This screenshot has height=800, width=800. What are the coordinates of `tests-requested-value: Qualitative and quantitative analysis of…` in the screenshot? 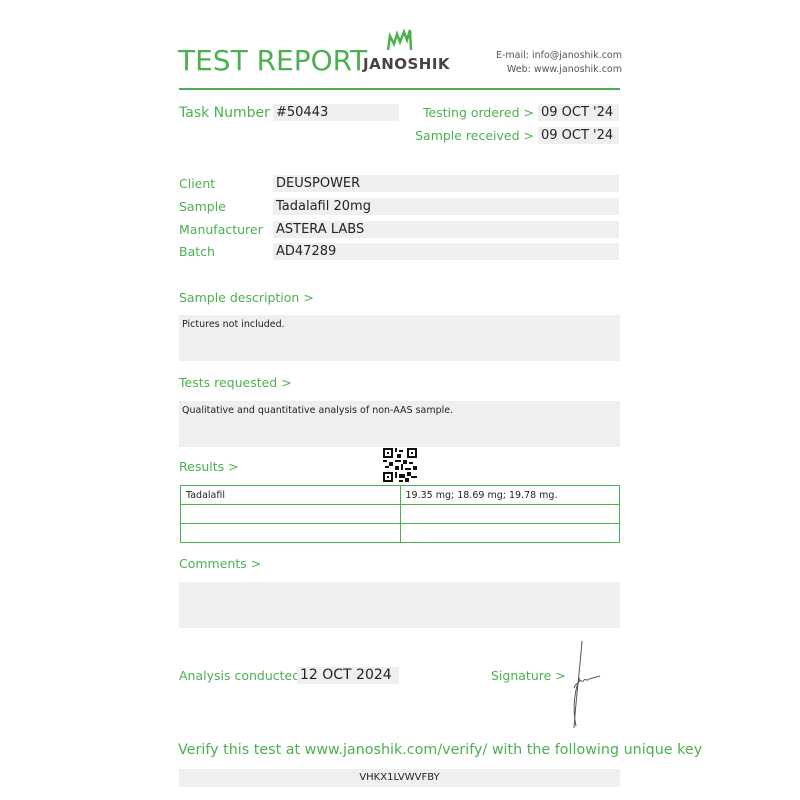 It's located at (399, 424).